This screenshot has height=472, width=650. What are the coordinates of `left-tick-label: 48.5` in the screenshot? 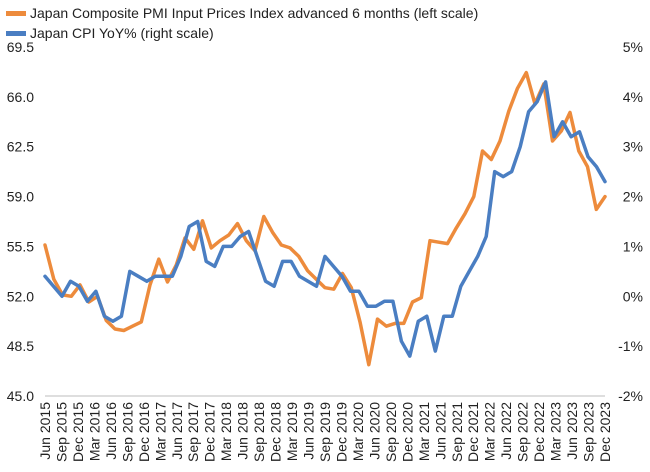 It's located at (20, 346).